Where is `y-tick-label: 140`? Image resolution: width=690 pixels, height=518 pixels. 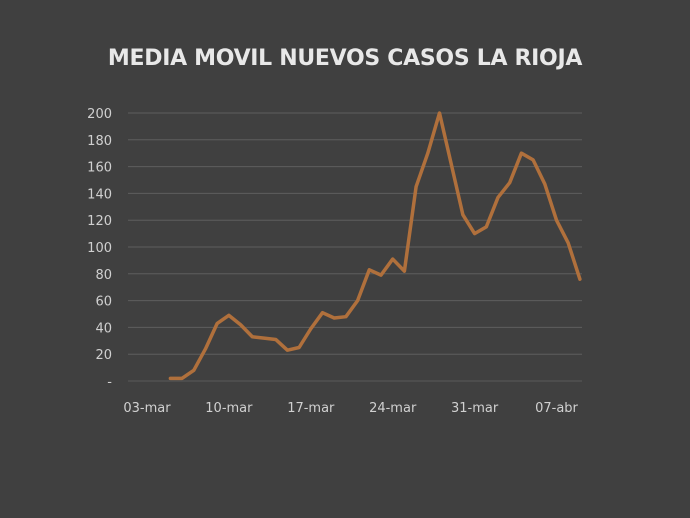 y-tick-label: 140 is located at coordinates (99, 194).